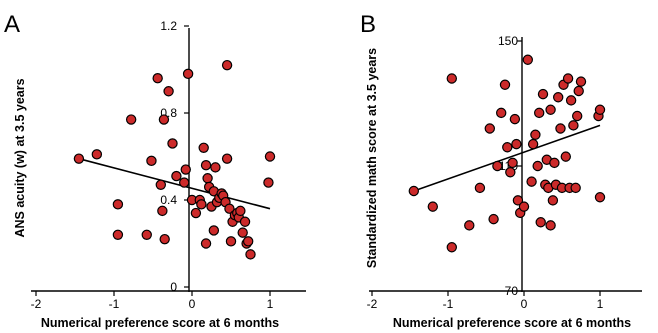 Image resolution: width=658 pixels, height=333 pixels. Describe the element at coordinates (512, 291) in the screenshot. I see `panel-b-y-tick-label: 70` at that location.